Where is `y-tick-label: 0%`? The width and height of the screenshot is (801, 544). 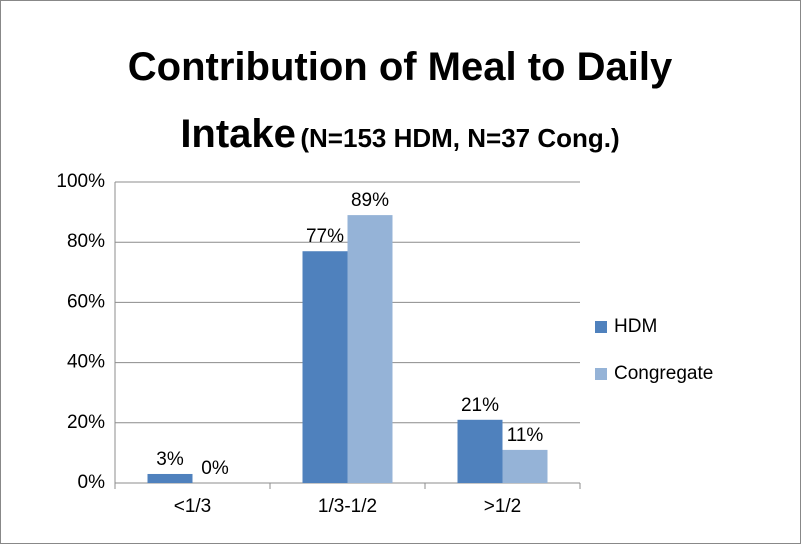 y-tick-label: 0% is located at coordinates (92, 482).